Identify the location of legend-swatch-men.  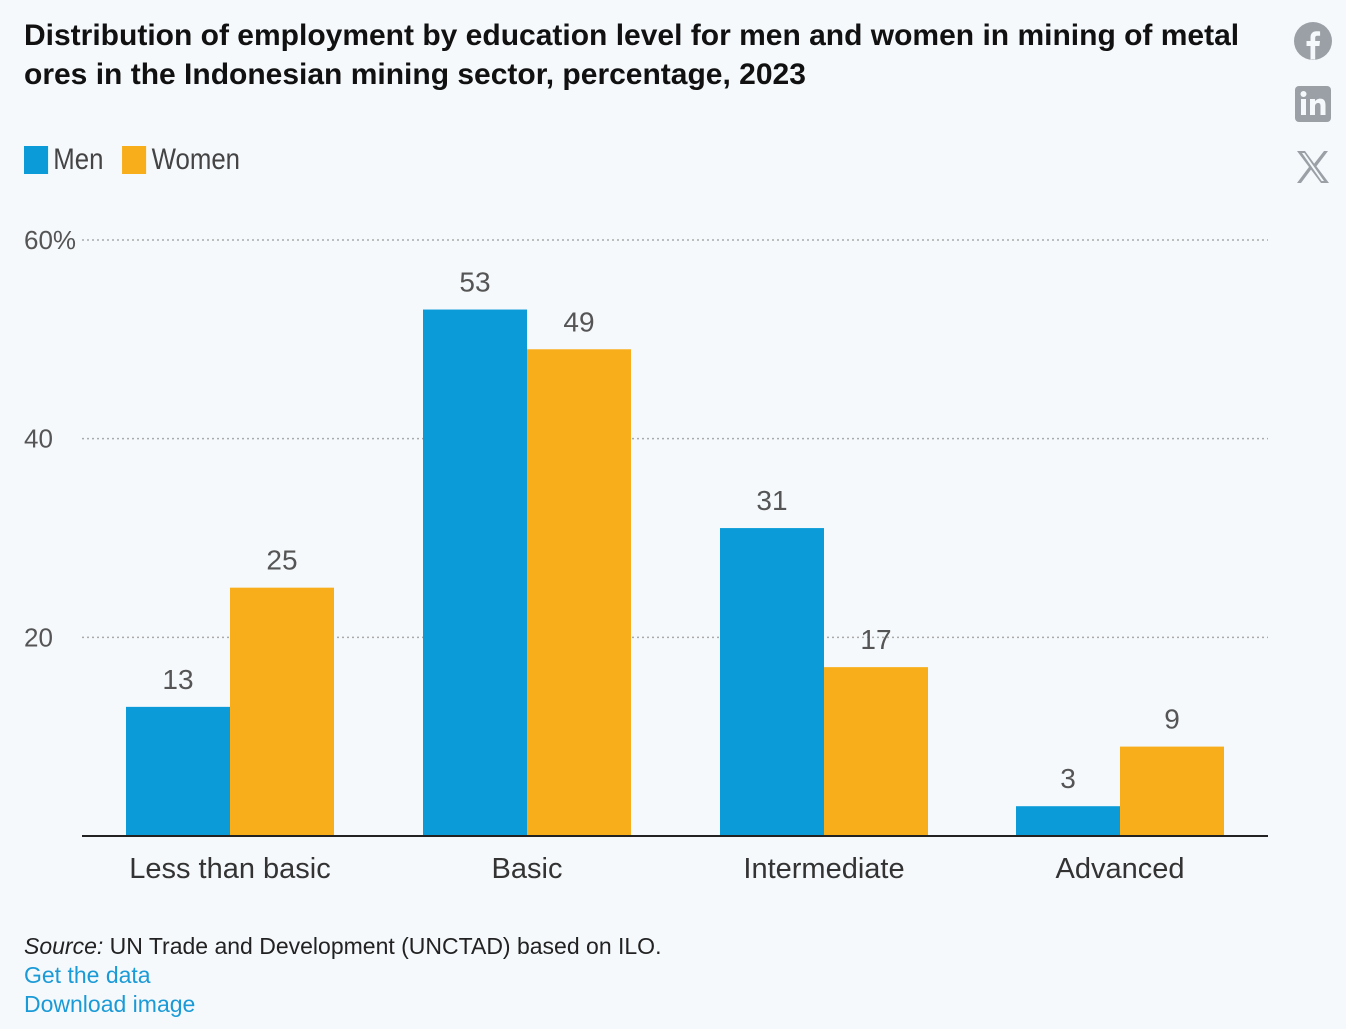
(36, 160).